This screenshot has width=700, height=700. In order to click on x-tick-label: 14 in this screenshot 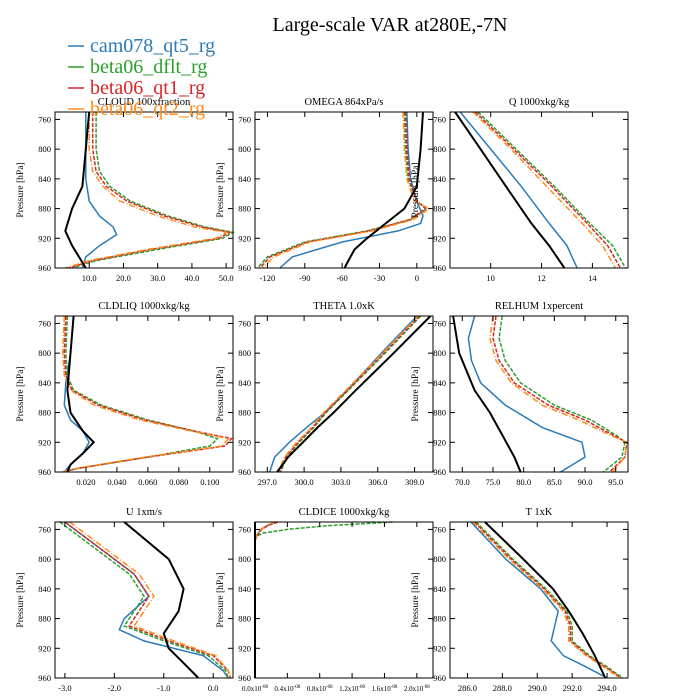, I will do `click(592, 278)`.